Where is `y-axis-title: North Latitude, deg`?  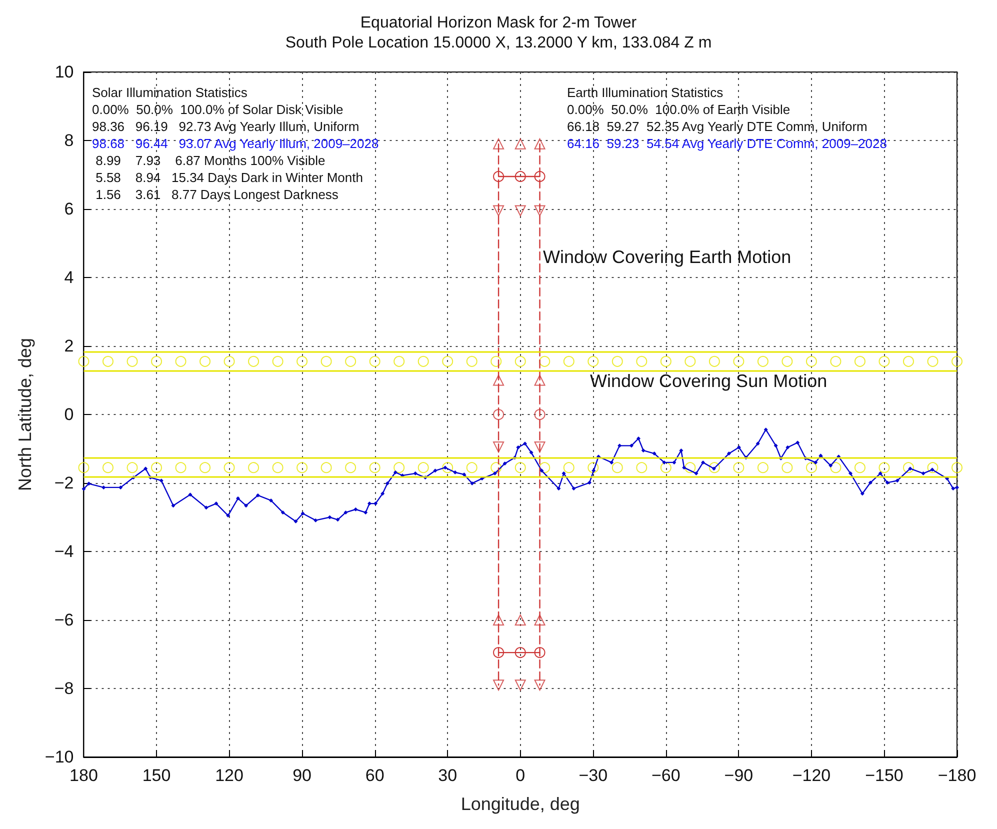
y-axis-title: North Latitude, deg is located at coordinates (25, 415).